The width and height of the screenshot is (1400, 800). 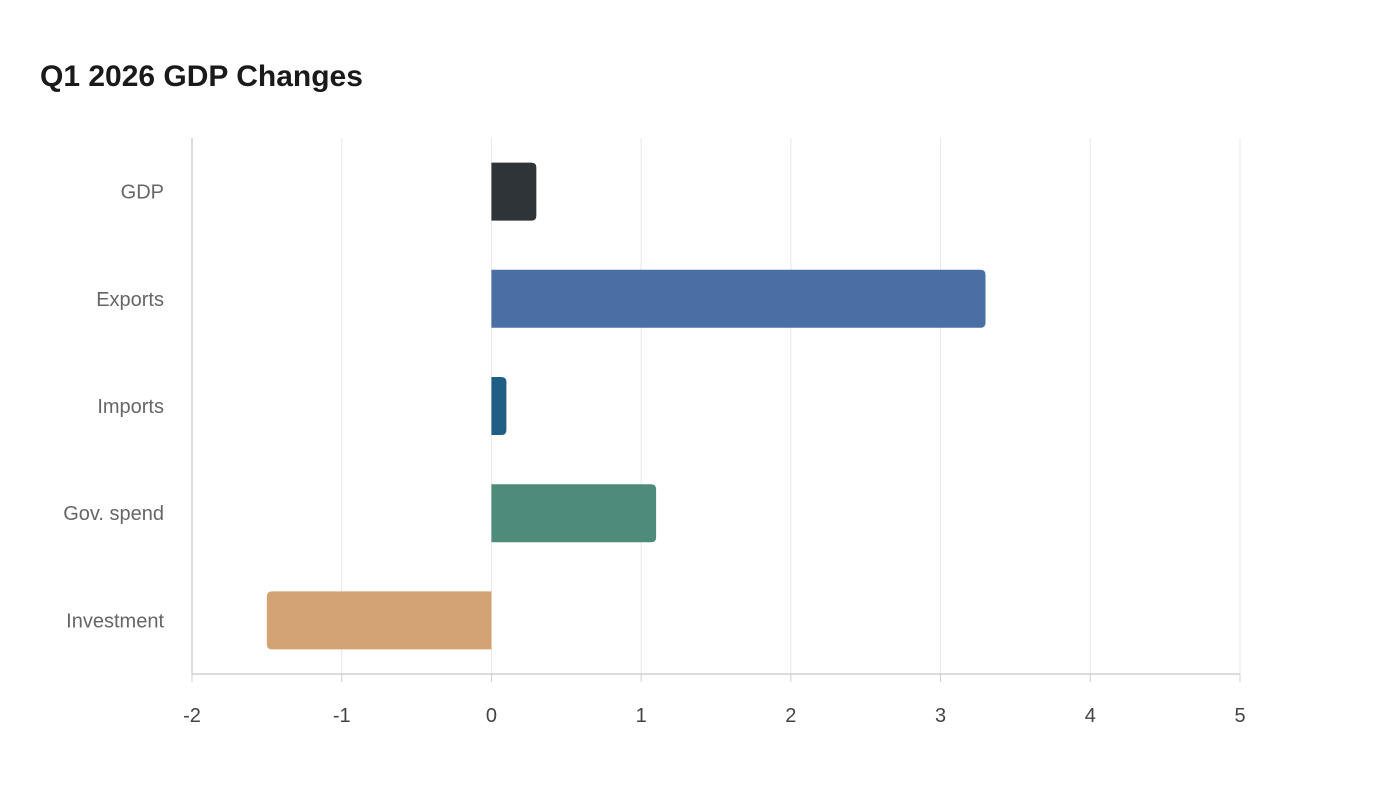 What do you see at coordinates (130, 407) in the screenshot?
I see `category-label: Imports` at bounding box center [130, 407].